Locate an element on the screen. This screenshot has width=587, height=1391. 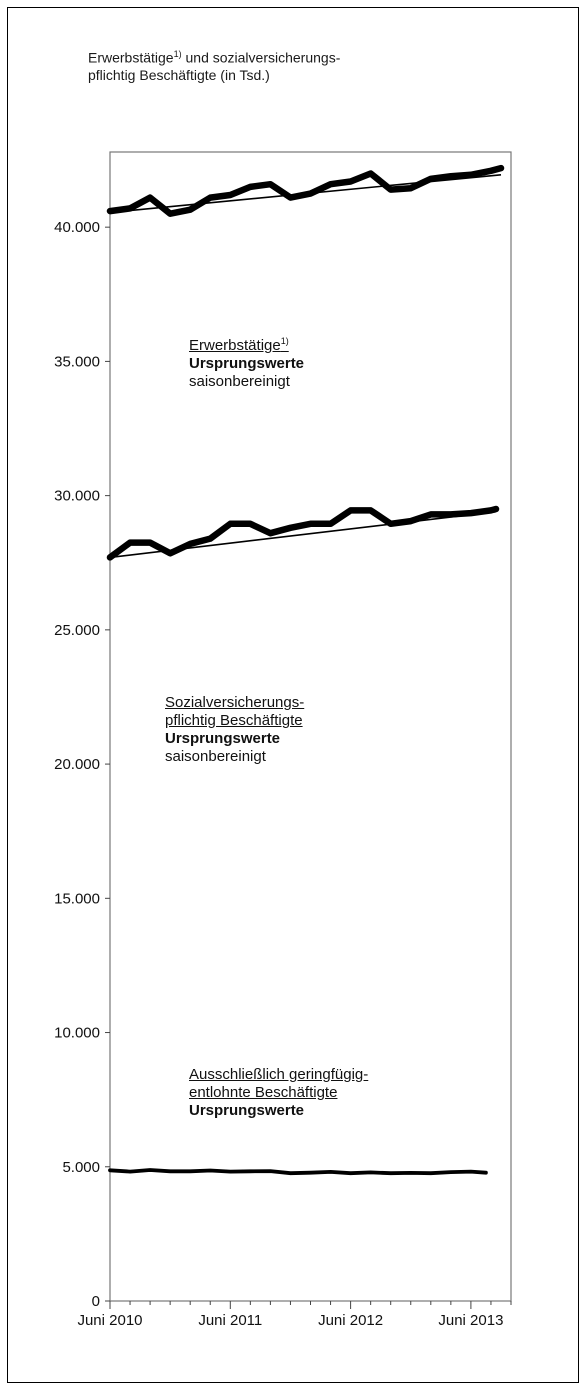
annotation-svb-name1: Sozialversicherungs- is located at coordinates (235, 702).